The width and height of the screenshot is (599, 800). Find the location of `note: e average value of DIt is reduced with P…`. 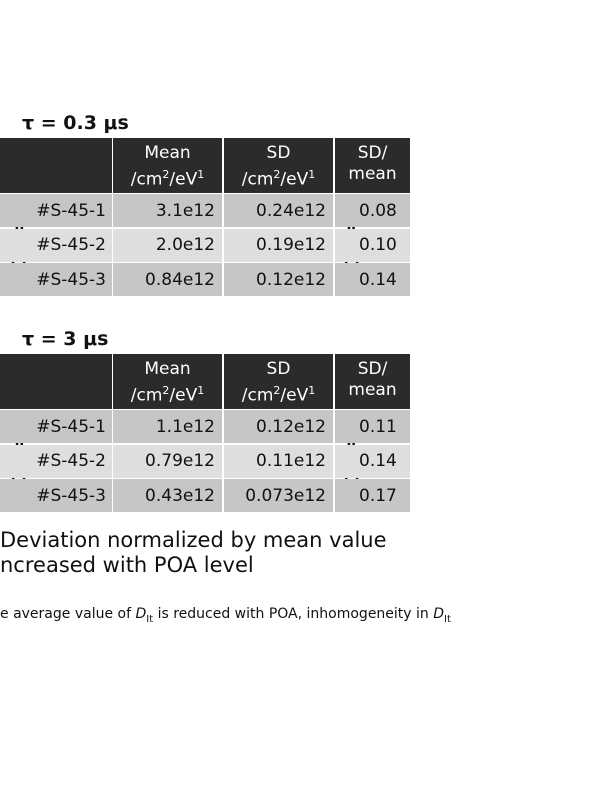

note: e average value of DIt is reduced with P… is located at coordinates (225, 615).